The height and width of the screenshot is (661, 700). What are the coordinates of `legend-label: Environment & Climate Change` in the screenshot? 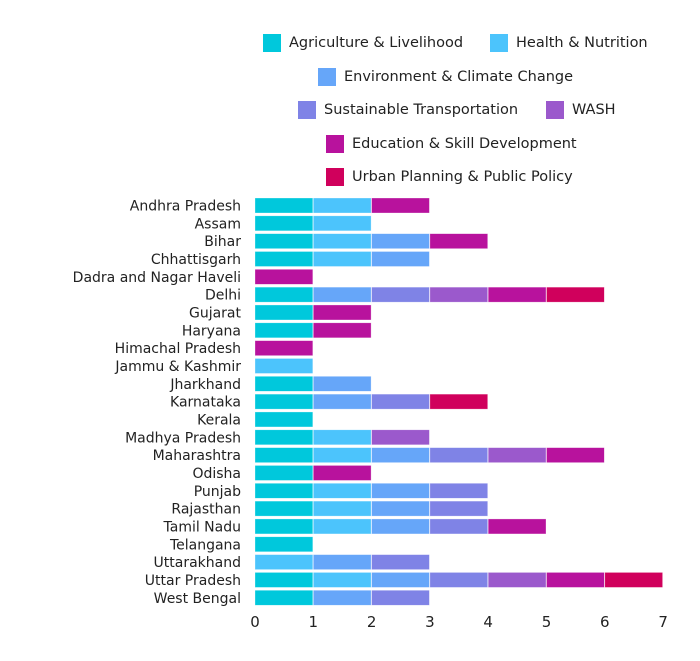 It's located at (459, 77).